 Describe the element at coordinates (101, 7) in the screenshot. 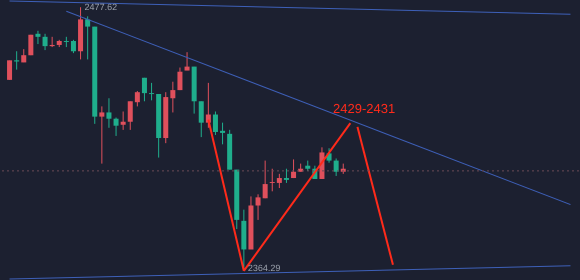

I see `annotation: 2477.62` at that location.